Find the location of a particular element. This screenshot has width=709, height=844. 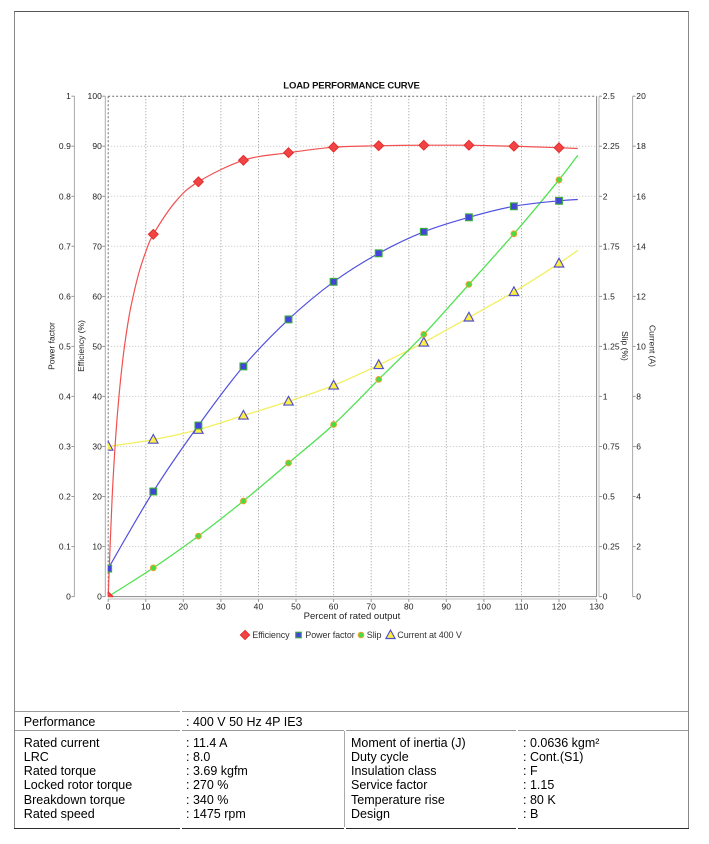

svg-text: 1.5 is located at coordinates (609, 296).